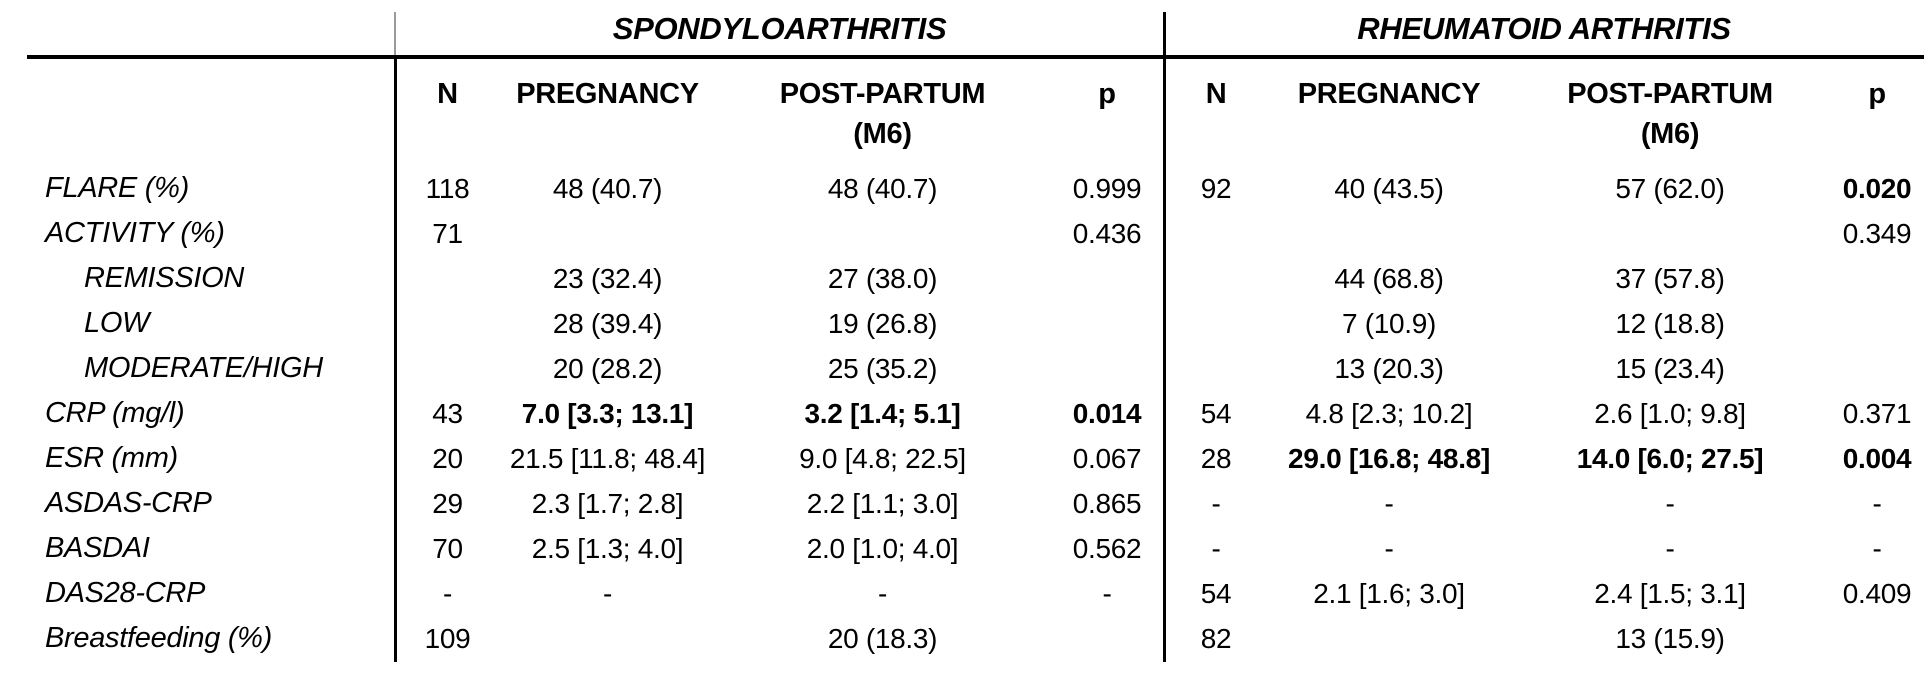 The height and width of the screenshot is (680, 1924). What do you see at coordinates (607, 593) in the screenshot?
I see `spa-pregnancy-cell: -` at bounding box center [607, 593].